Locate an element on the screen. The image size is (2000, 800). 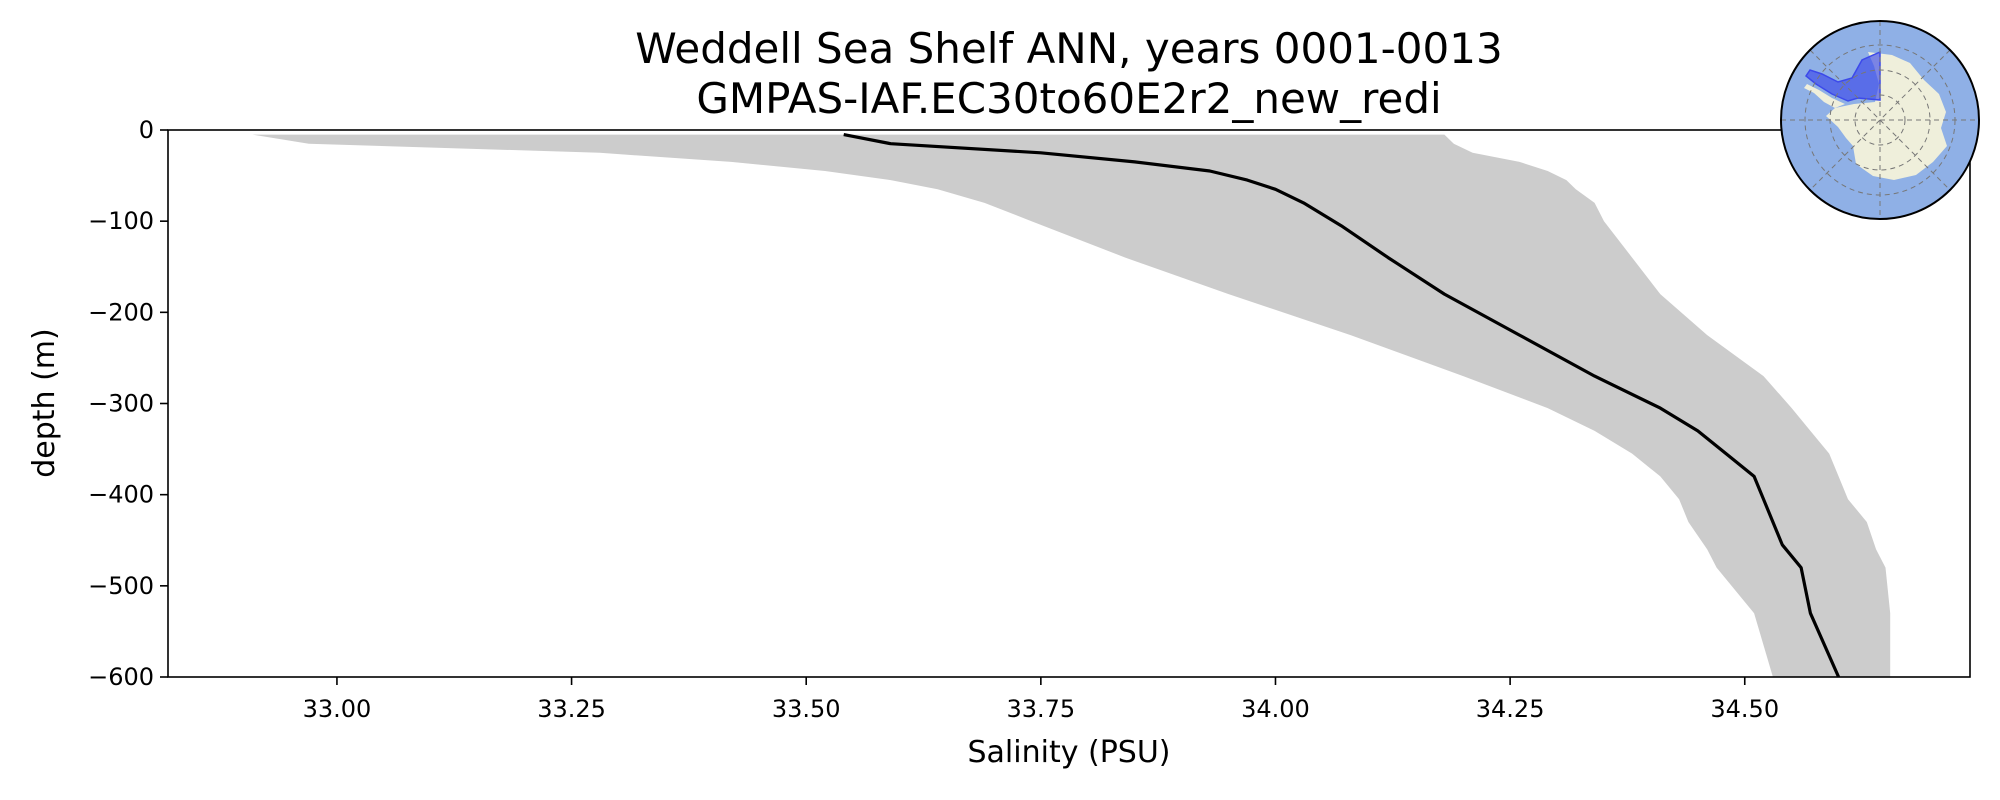
x-axis: 33.00 33.25 33.50 33.75 34.00 34.25 34.50 is located at coordinates (1041, 700).